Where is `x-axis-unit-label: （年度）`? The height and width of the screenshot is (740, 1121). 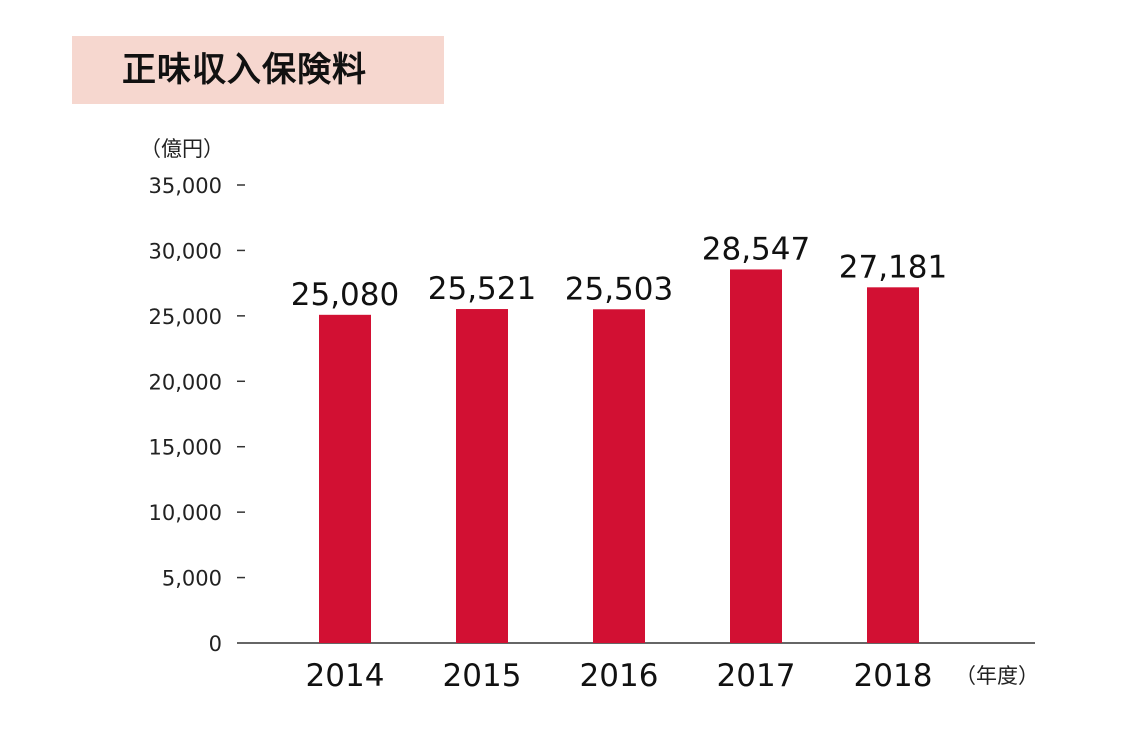
x-axis-unit-label: （年度） is located at coordinates (997, 676).